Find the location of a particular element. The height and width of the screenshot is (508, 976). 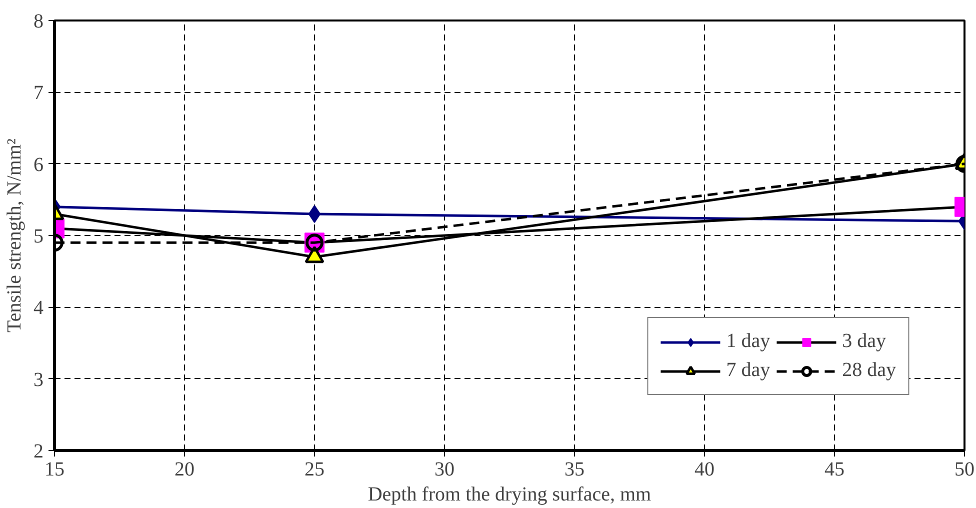

legend-label: 3 day is located at coordinates (864, 341).